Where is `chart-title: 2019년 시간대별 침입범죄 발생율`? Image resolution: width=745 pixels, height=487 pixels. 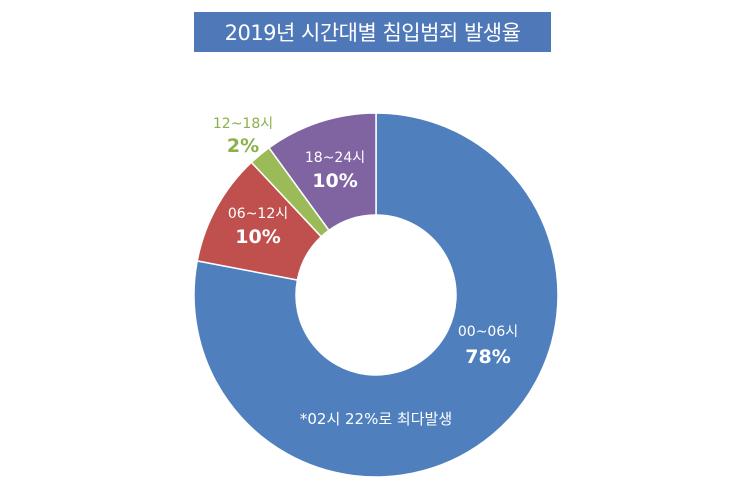 chart-title: 2019년 시간대별 침입범죄 발생율 is located at coordinates (372, 32).